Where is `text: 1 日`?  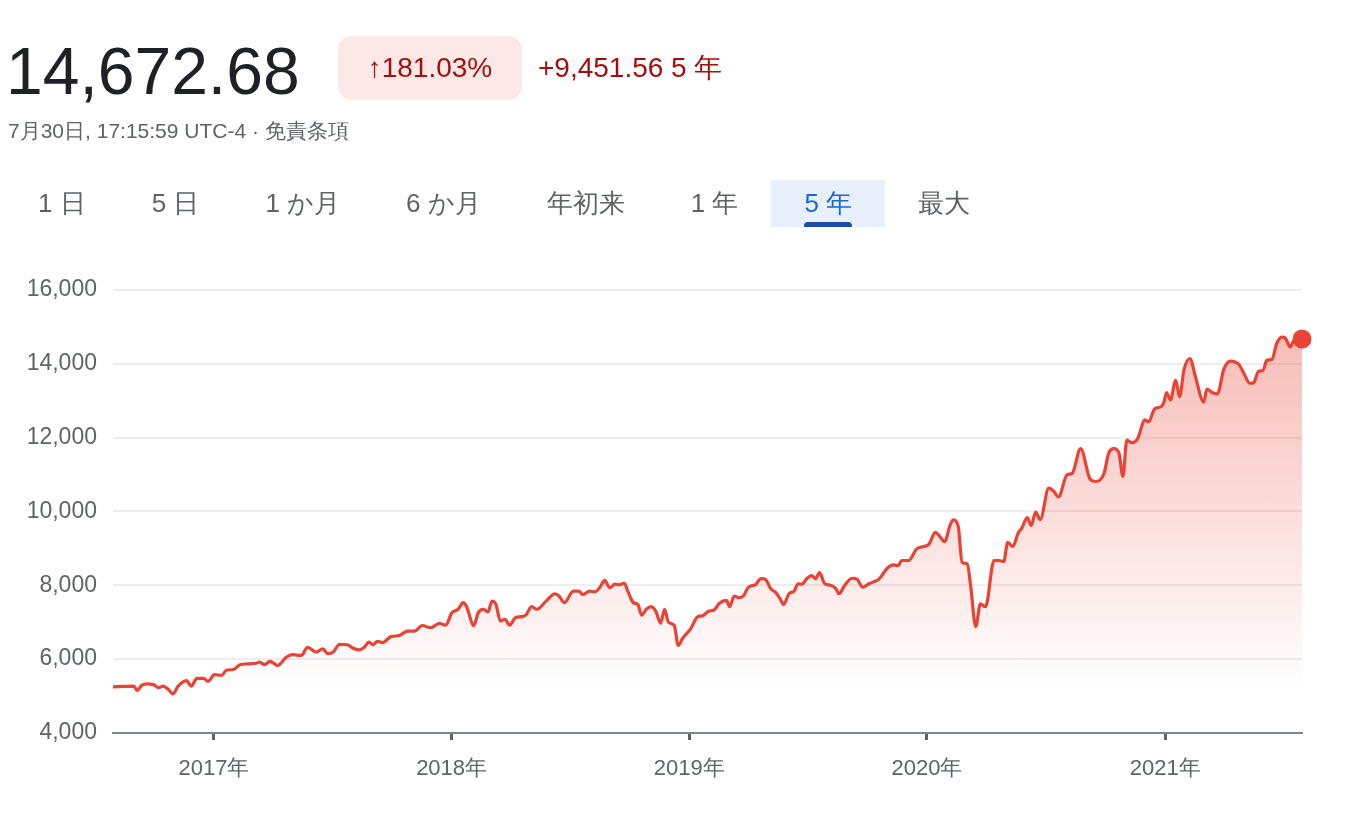 text: 1 日 is located at coordinates (62, 203).